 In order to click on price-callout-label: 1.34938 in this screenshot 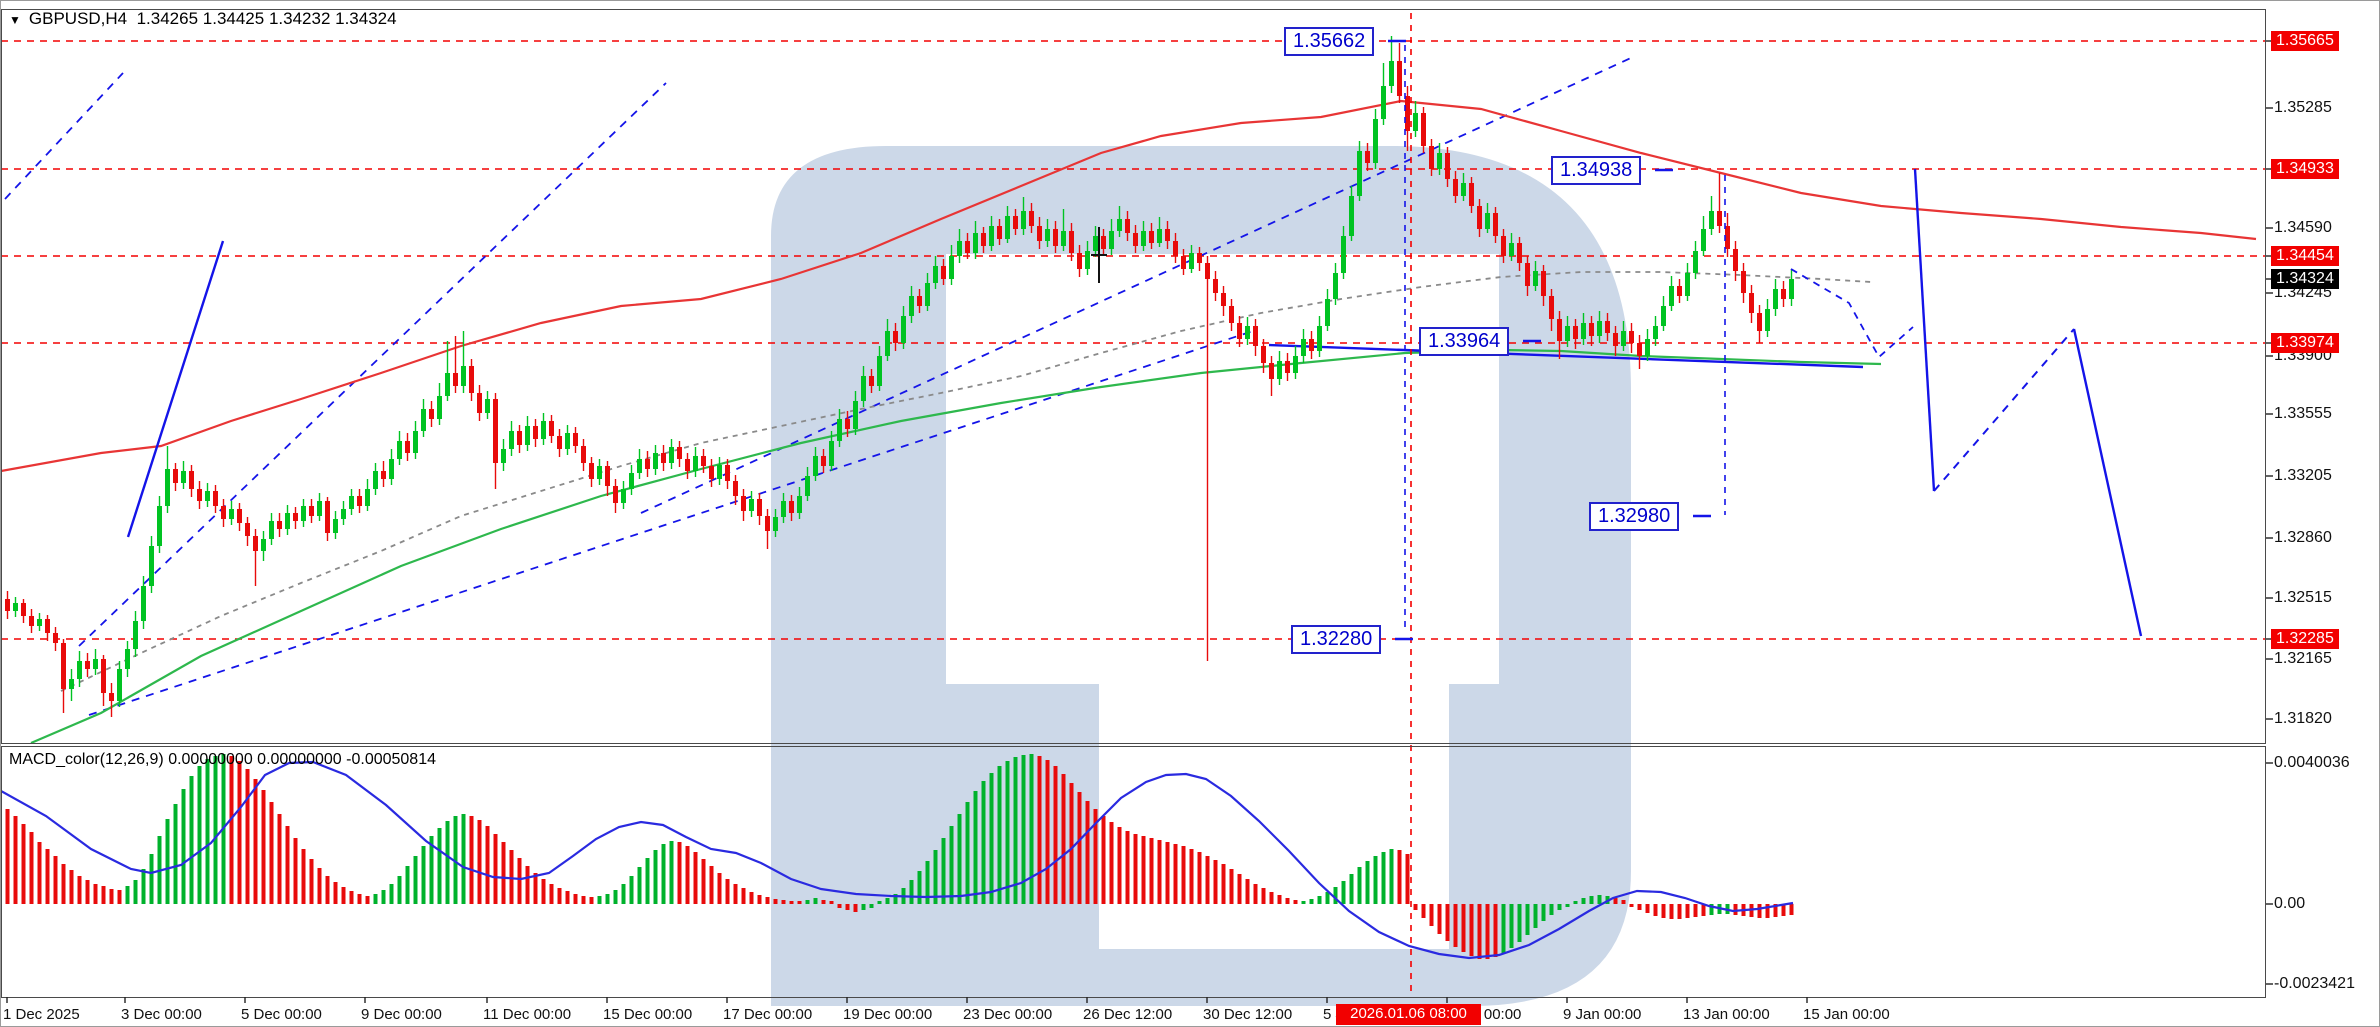, I will do `click(1596, 170)`.